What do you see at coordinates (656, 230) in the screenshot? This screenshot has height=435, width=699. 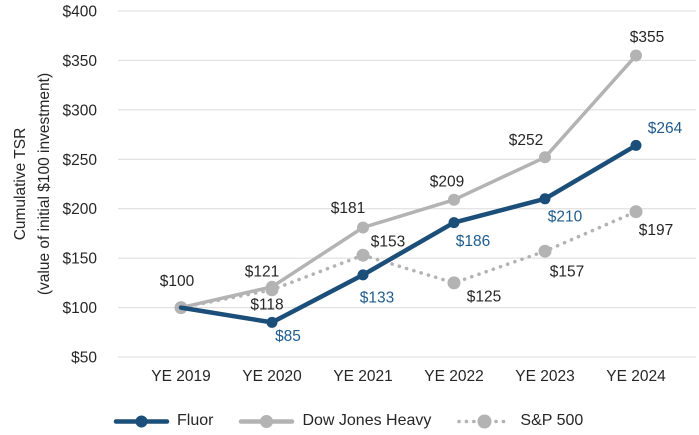 I see `data-label-sp500-5: $197` at bounding box center [656, 230].